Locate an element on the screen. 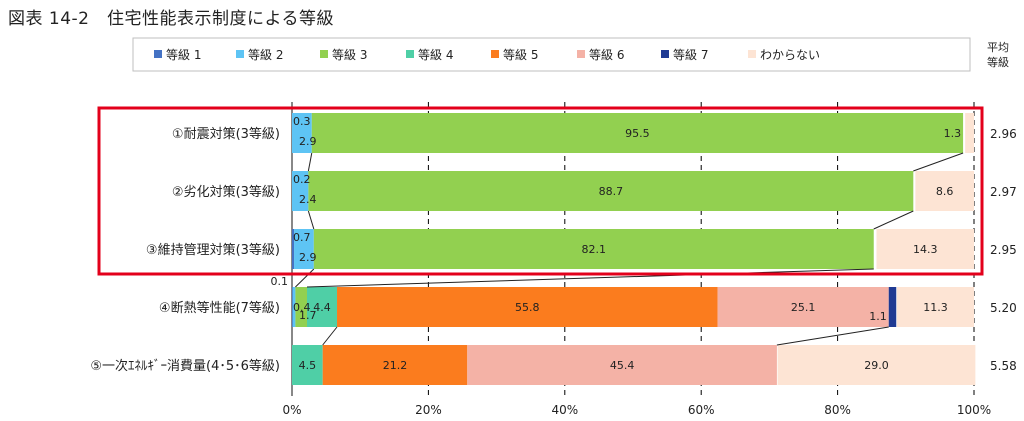  data-label: 21.2 is located at coordinates (395, 365).